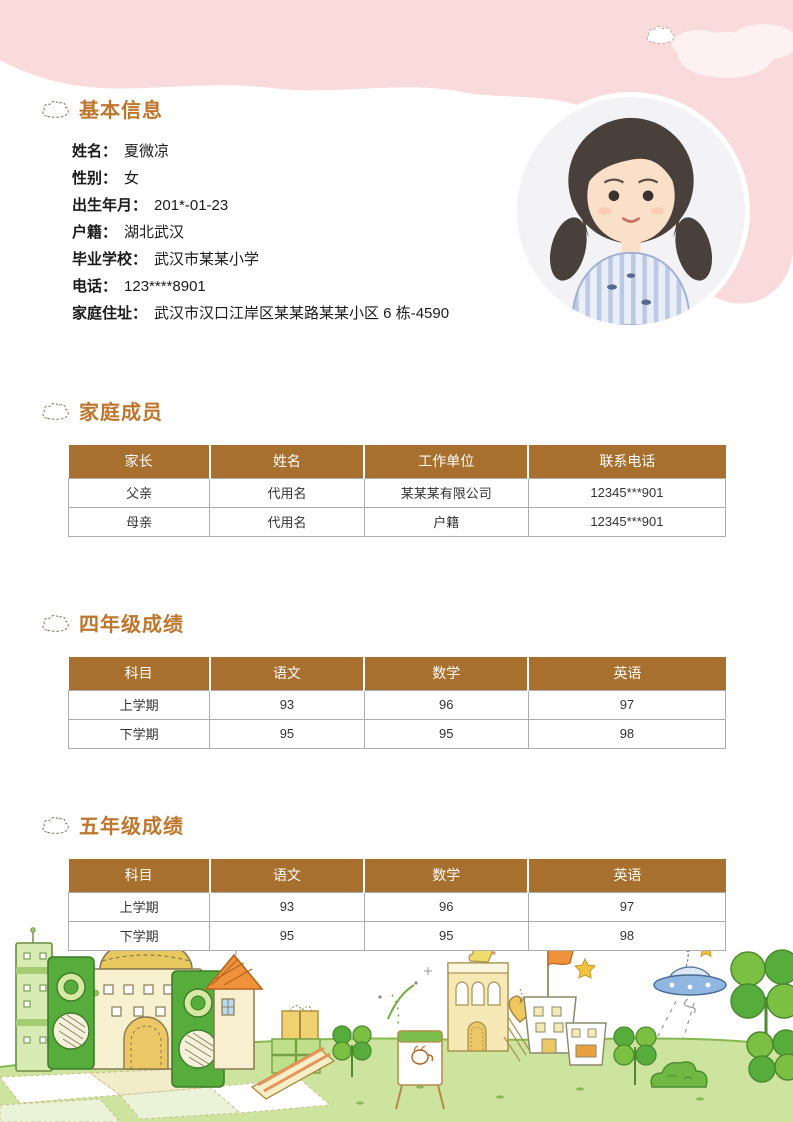 This screenshot has width=793, height=1122. What do you see at coordinates (648, 196) in the screenshot?
I see `eye-right` at bounding box center [648, 196].